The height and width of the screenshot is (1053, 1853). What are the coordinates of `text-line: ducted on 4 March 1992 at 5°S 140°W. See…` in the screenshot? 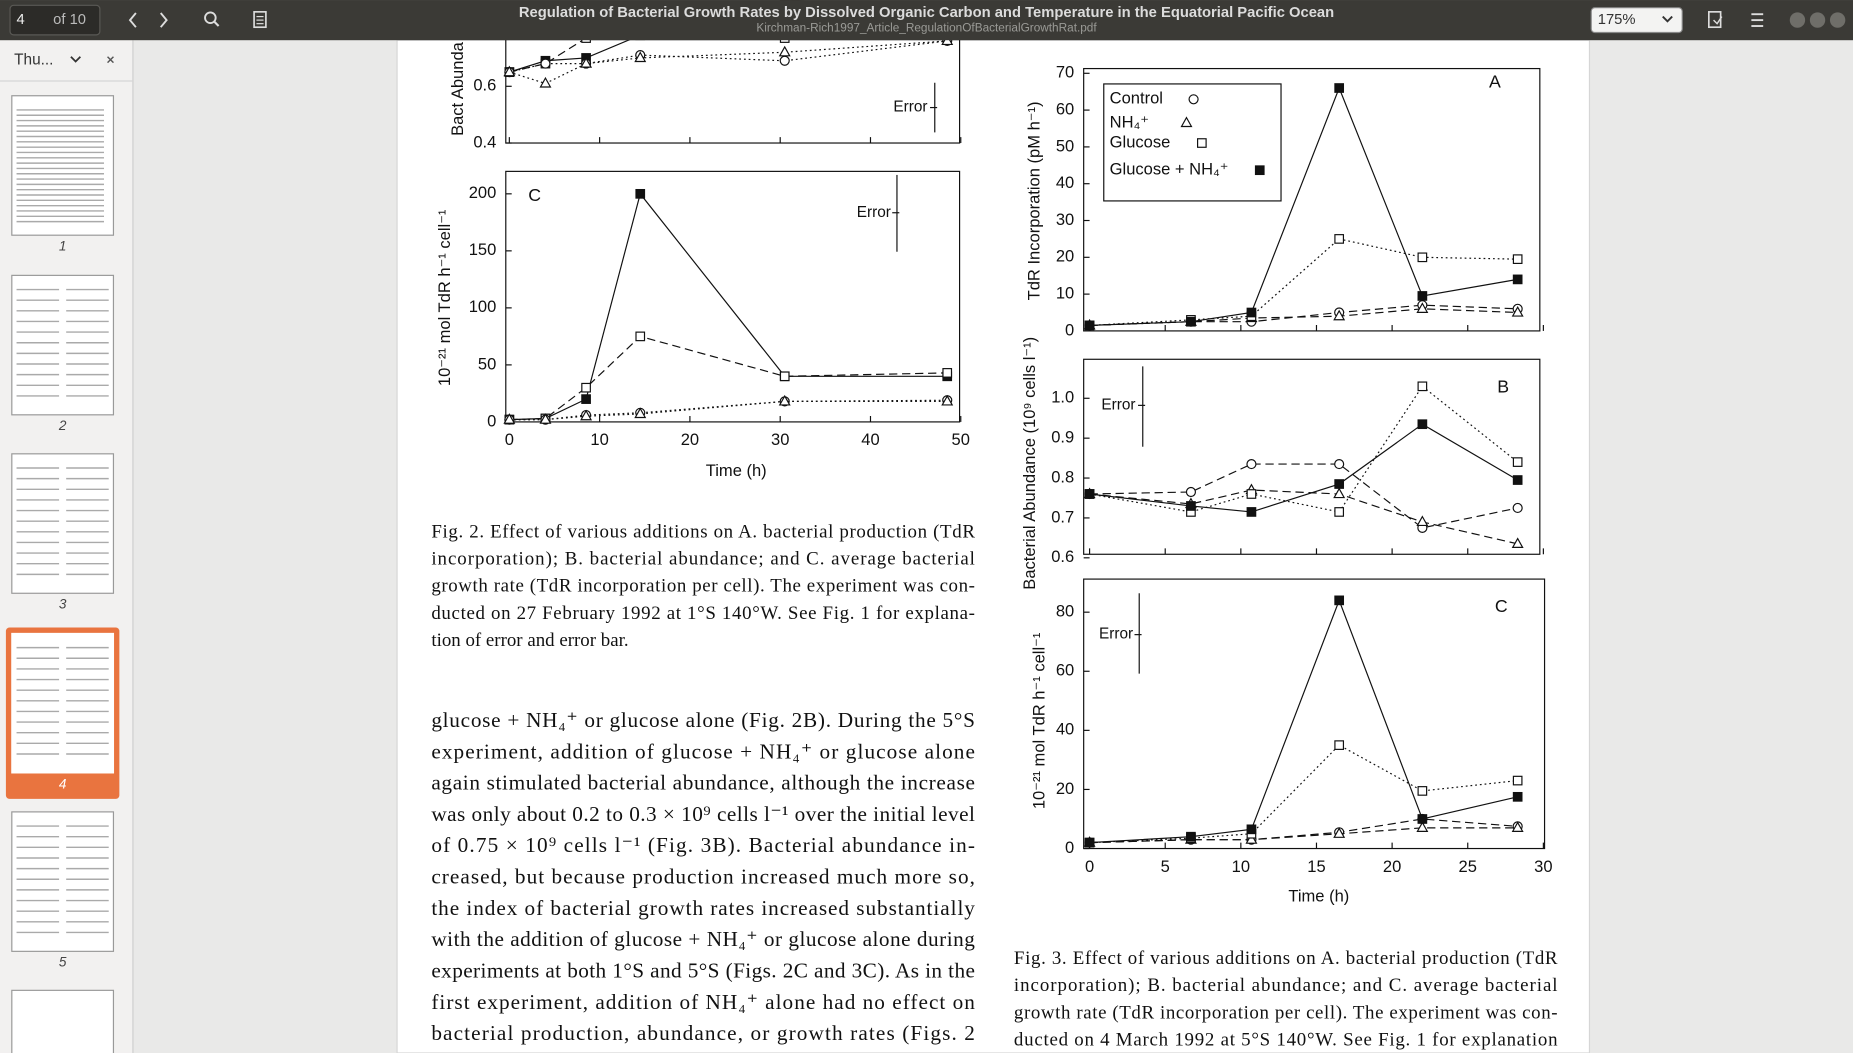 It's located at (1286, 1040).